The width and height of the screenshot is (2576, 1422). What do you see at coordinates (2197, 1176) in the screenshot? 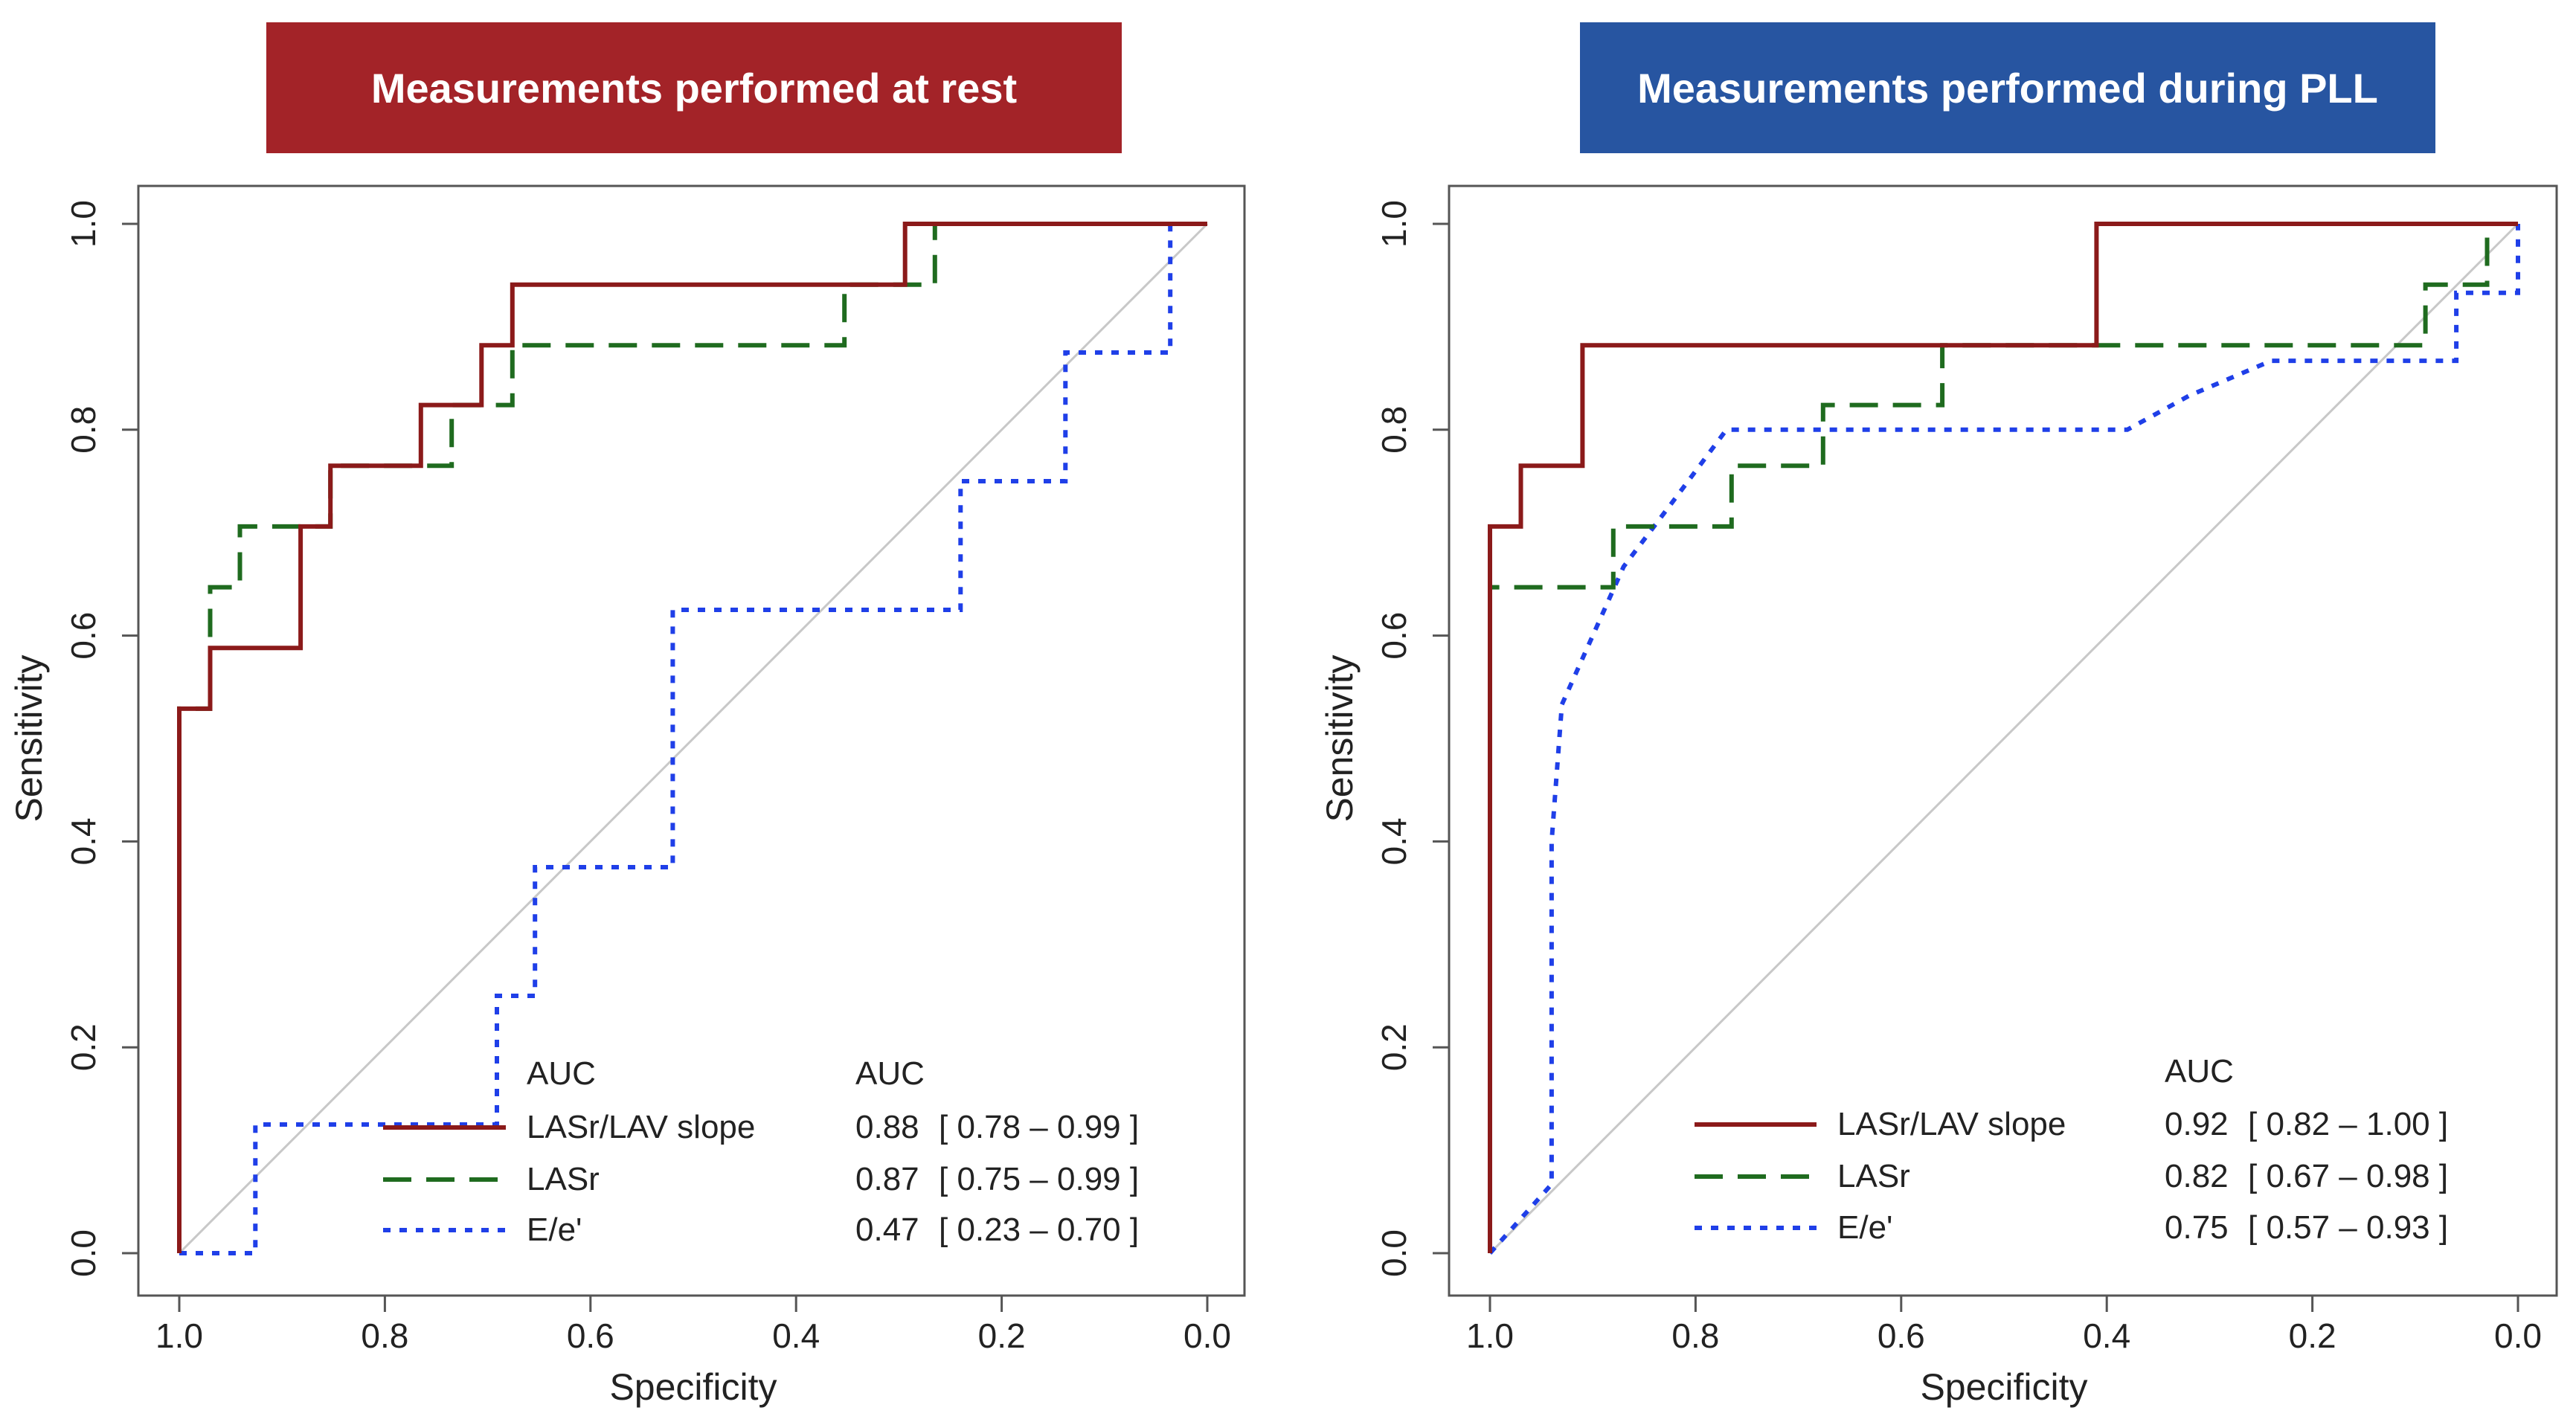
I see `c1-legend-auc-value: 0.82` at bounding box center [2197, 1176].